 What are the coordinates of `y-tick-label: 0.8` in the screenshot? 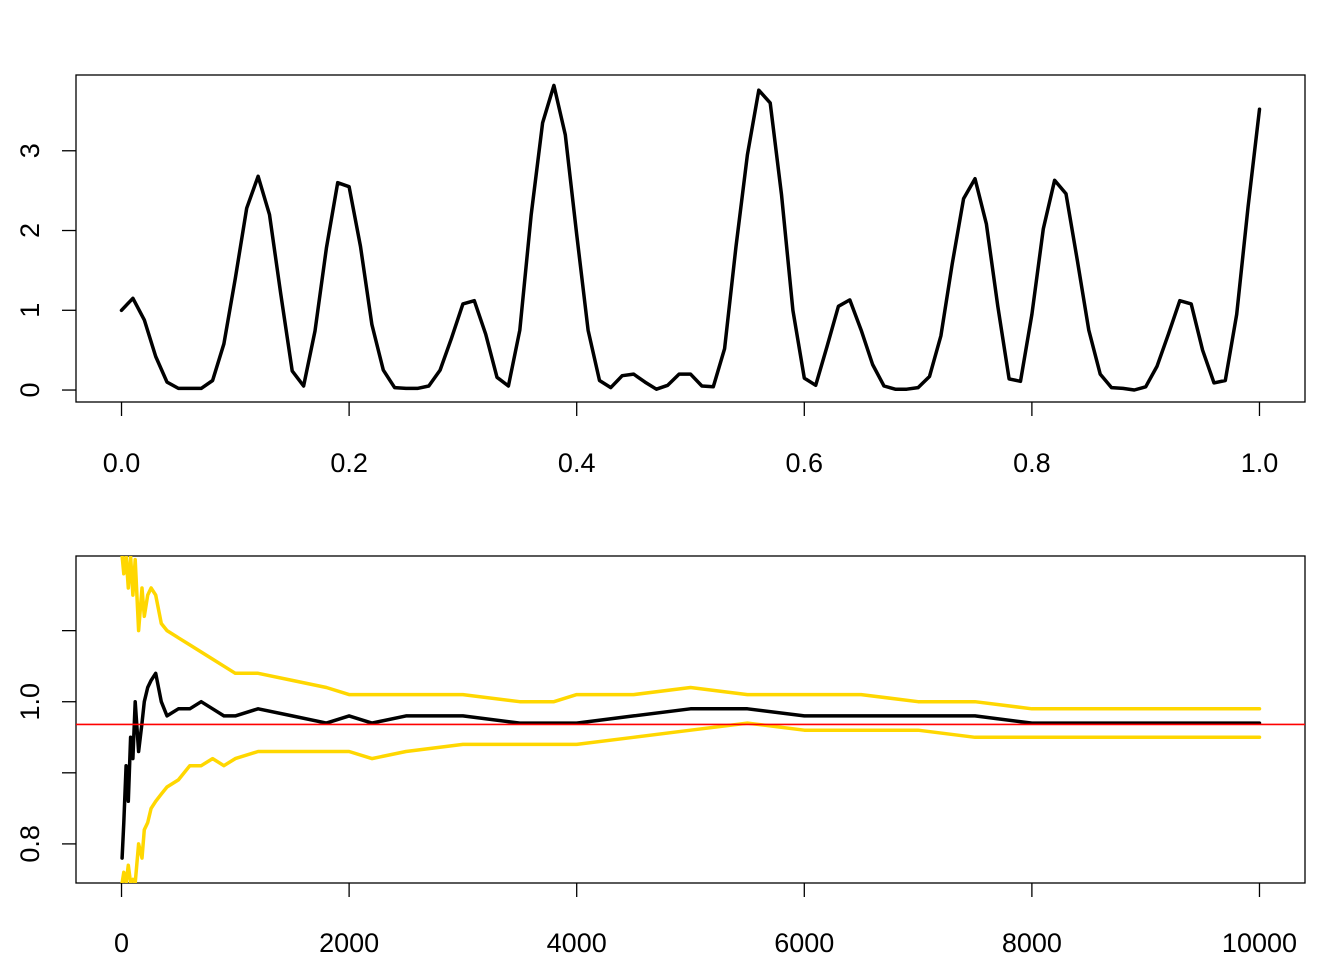 It's located at (30, 844).